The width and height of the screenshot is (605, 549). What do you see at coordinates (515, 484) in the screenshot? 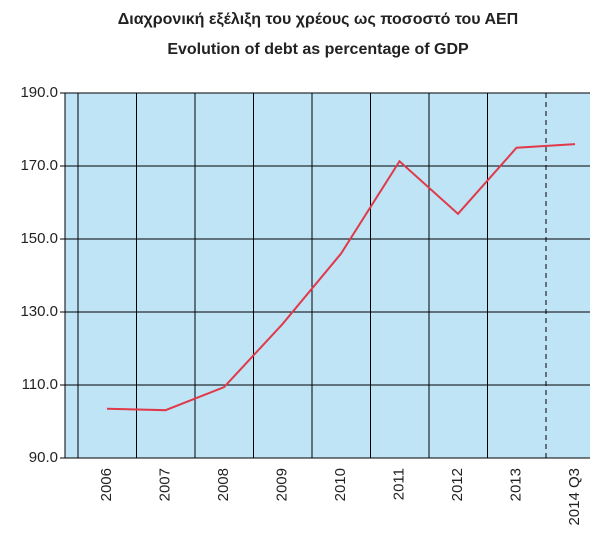
I see `x-tick-label: 2013` at bounding box center [515, 484].